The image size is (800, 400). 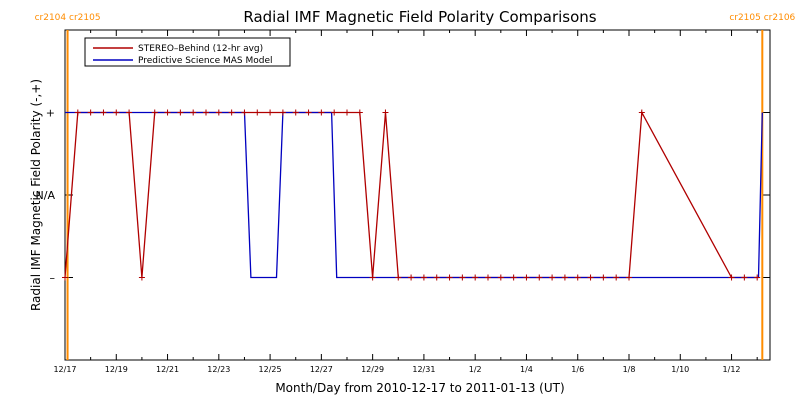 What do you see at coordinates (629, 369) in the screenshot?
I see `x-tick-label: 1/8` at bounding box center [629, 369].